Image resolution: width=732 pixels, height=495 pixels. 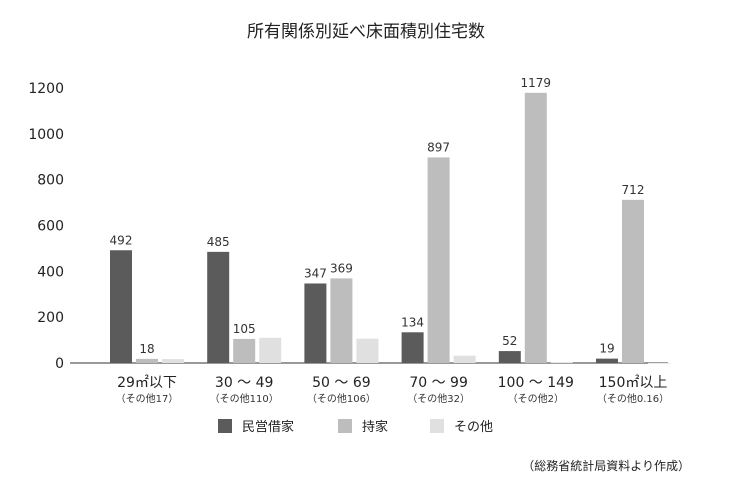 I want to click on category-label: 30 ～ 49, so click(x=244, y=383).